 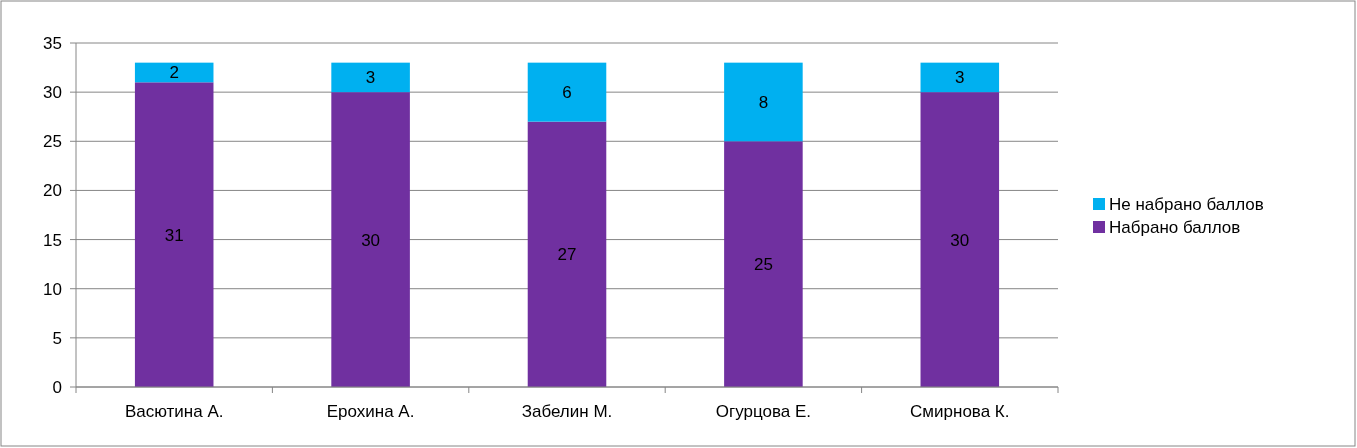 What do you see at coordinates (52, 43) in the screenshot?
I see `y-tick-label: 35` at bounding box center [52, 43].